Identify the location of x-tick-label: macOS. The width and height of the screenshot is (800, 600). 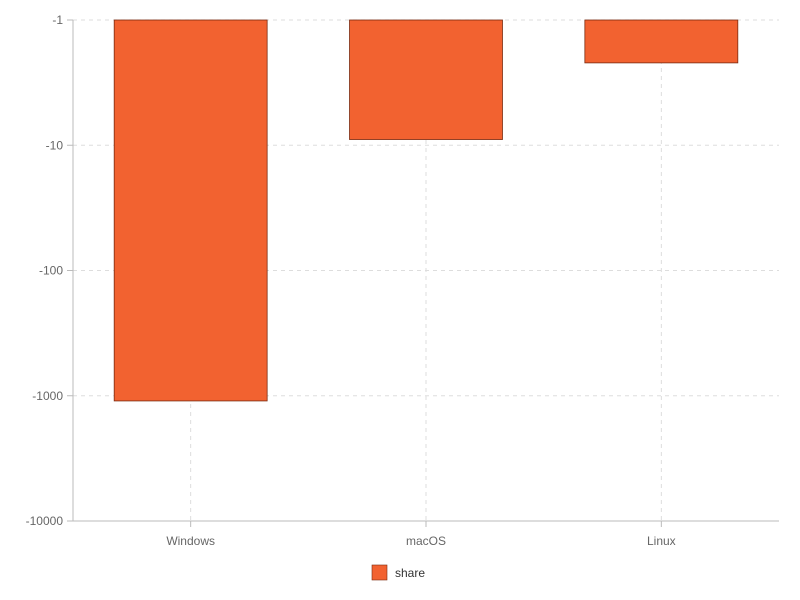
(426, 541).